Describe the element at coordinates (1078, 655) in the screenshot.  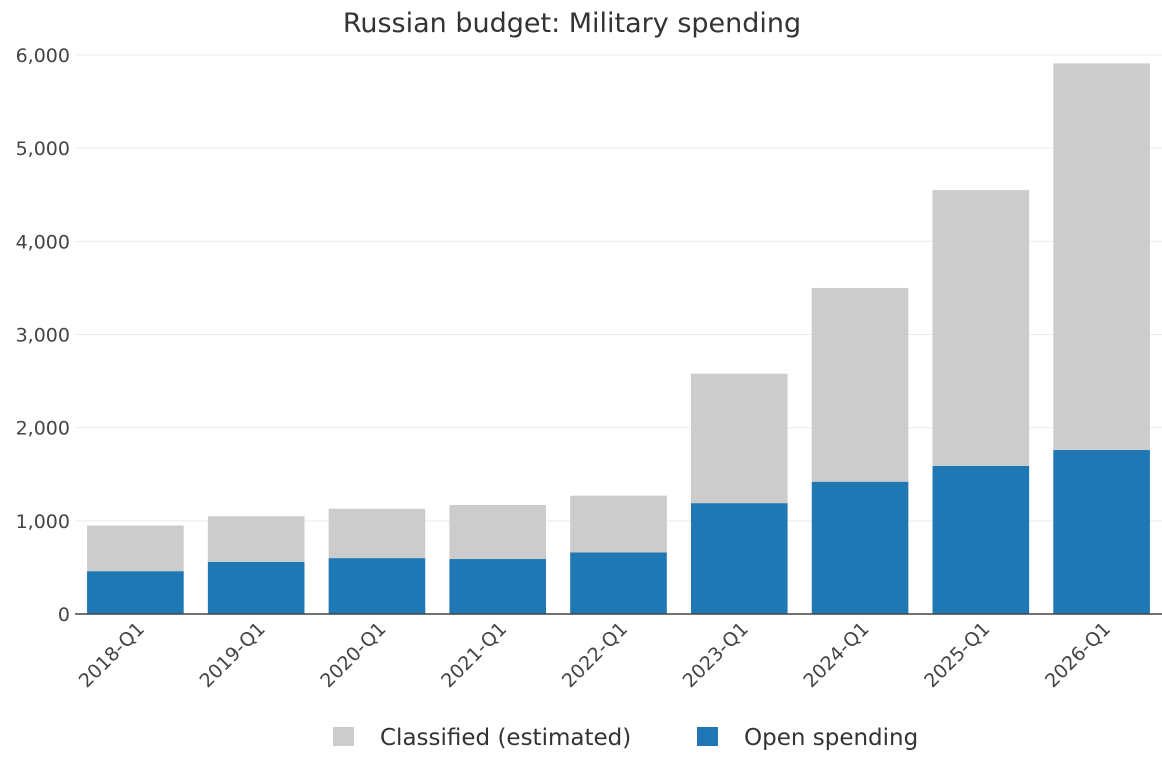
I see `x-tick-label: 2026-Q1` at that location.